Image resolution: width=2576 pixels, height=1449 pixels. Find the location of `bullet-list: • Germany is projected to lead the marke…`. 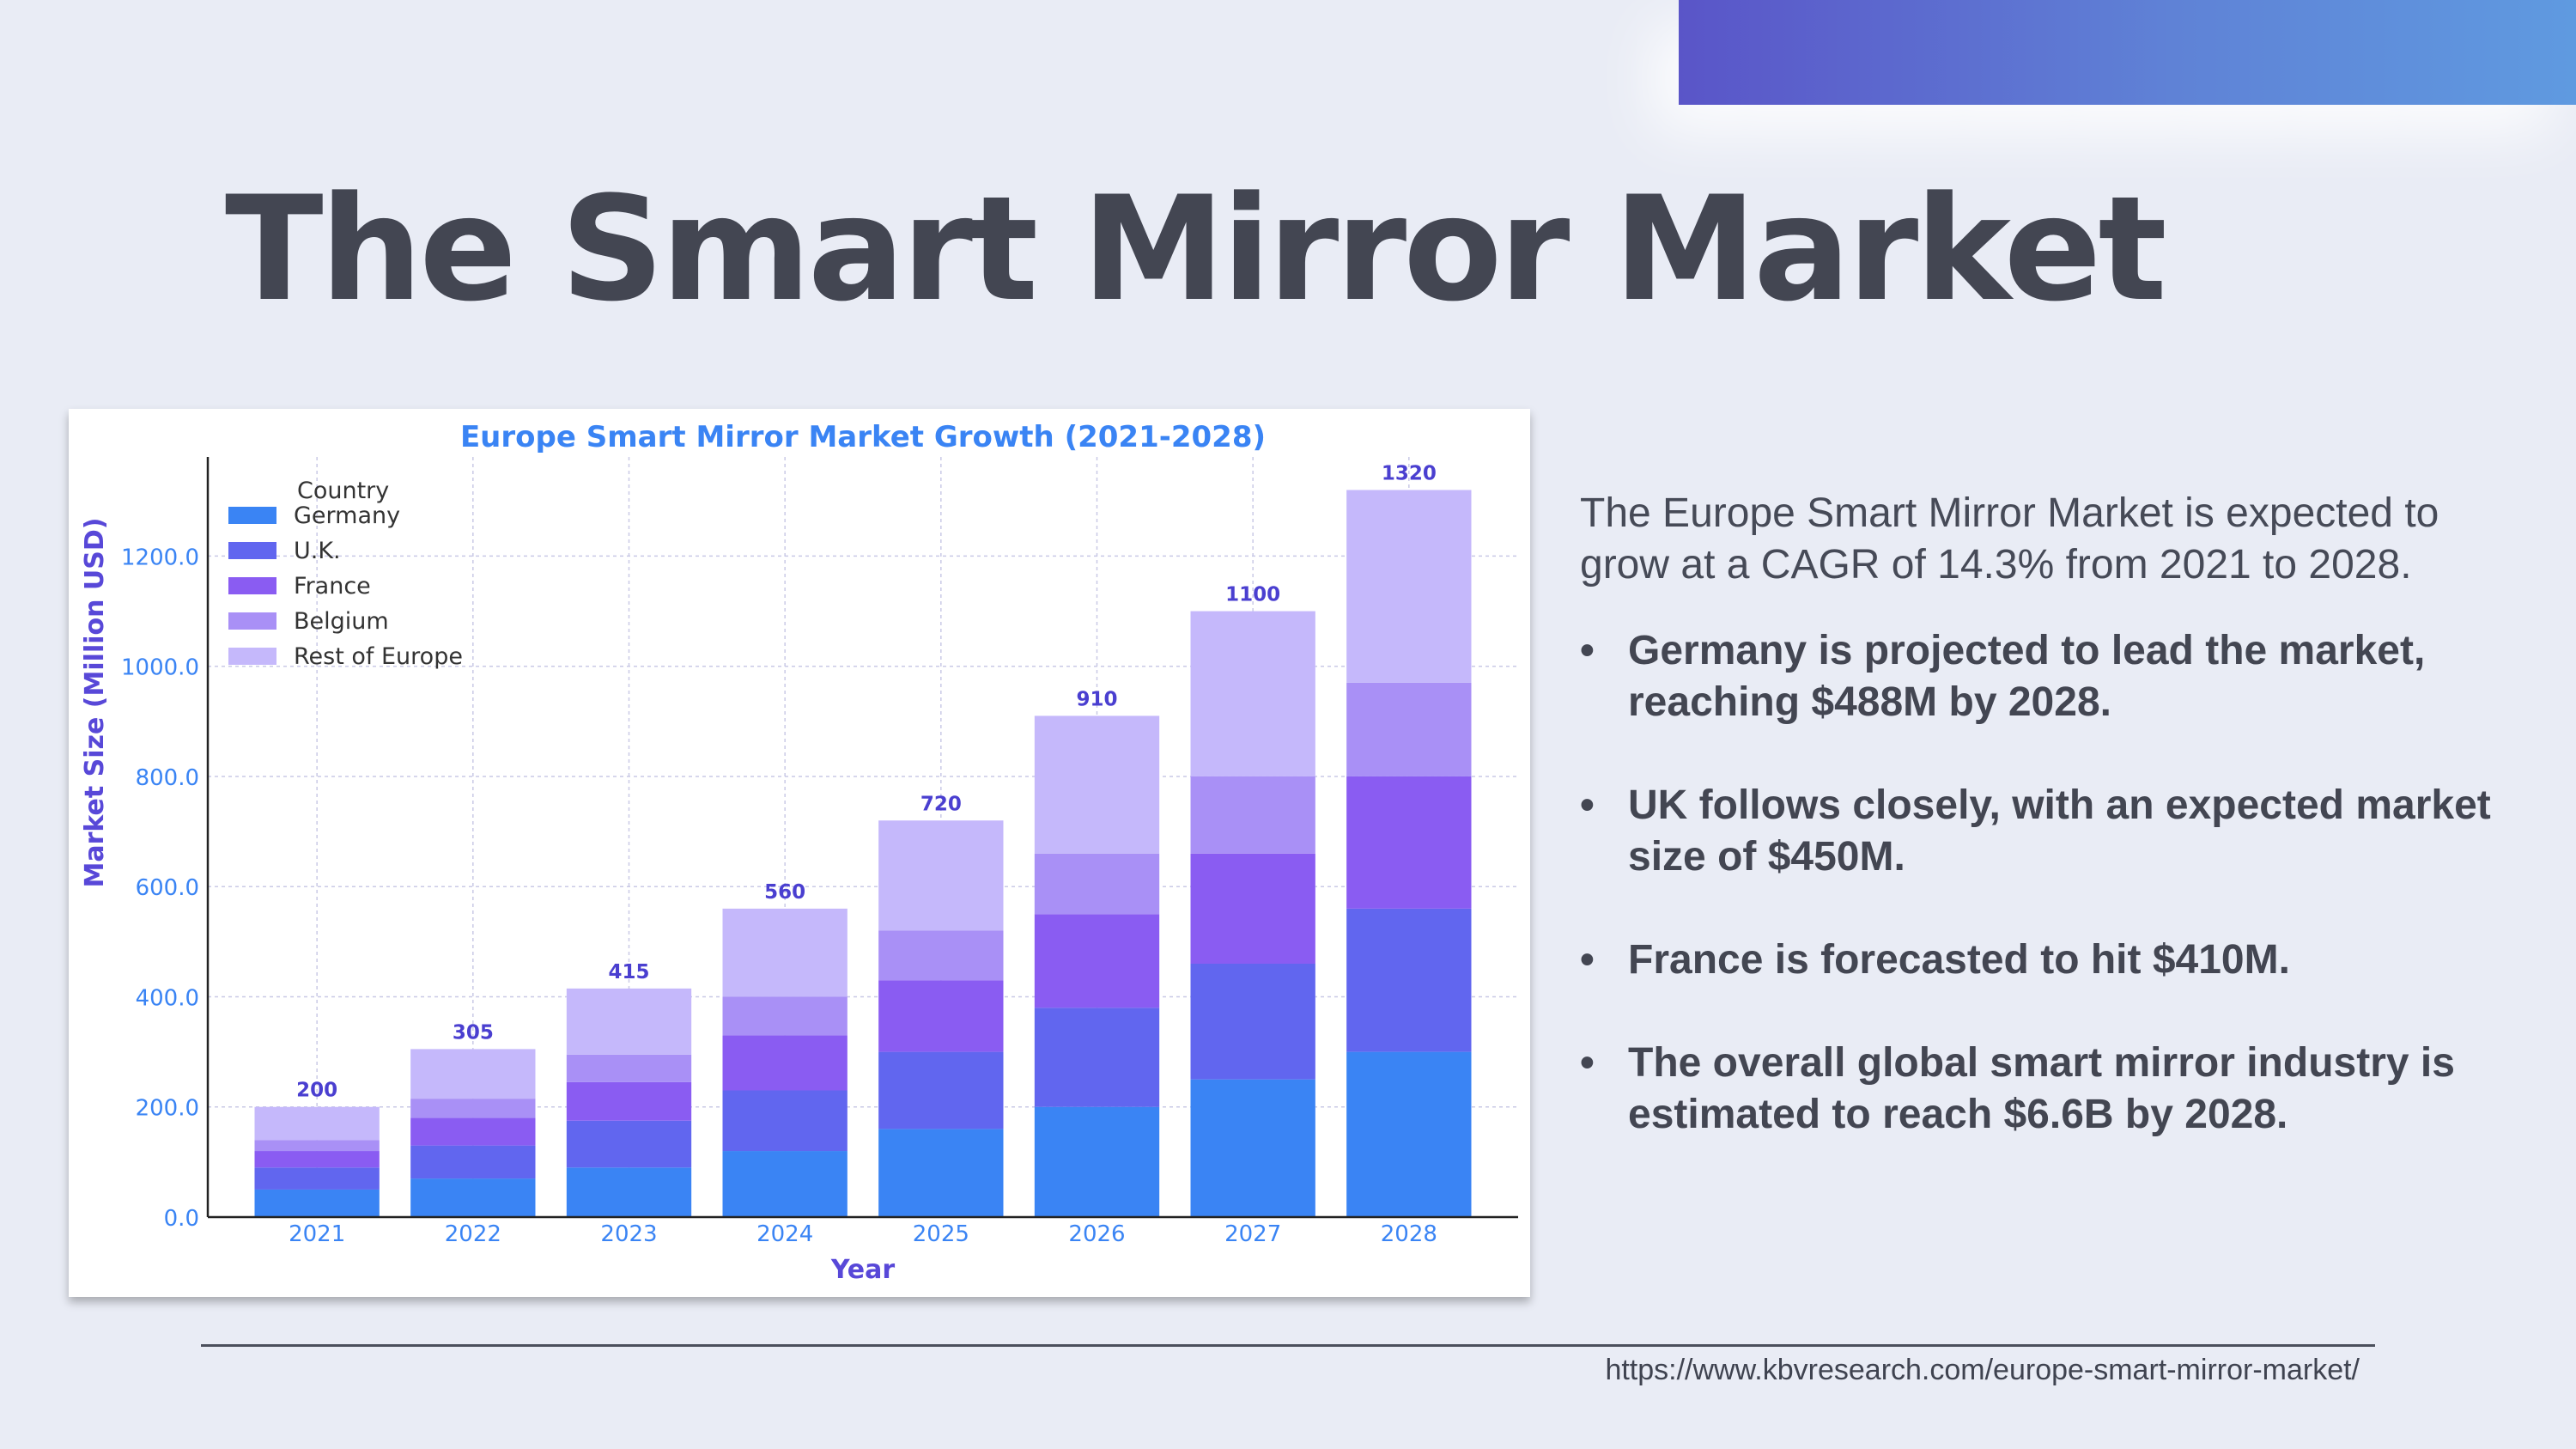

bullet-list: • Germany is projected to lead the marke… is located at coordinates (2056, 883).